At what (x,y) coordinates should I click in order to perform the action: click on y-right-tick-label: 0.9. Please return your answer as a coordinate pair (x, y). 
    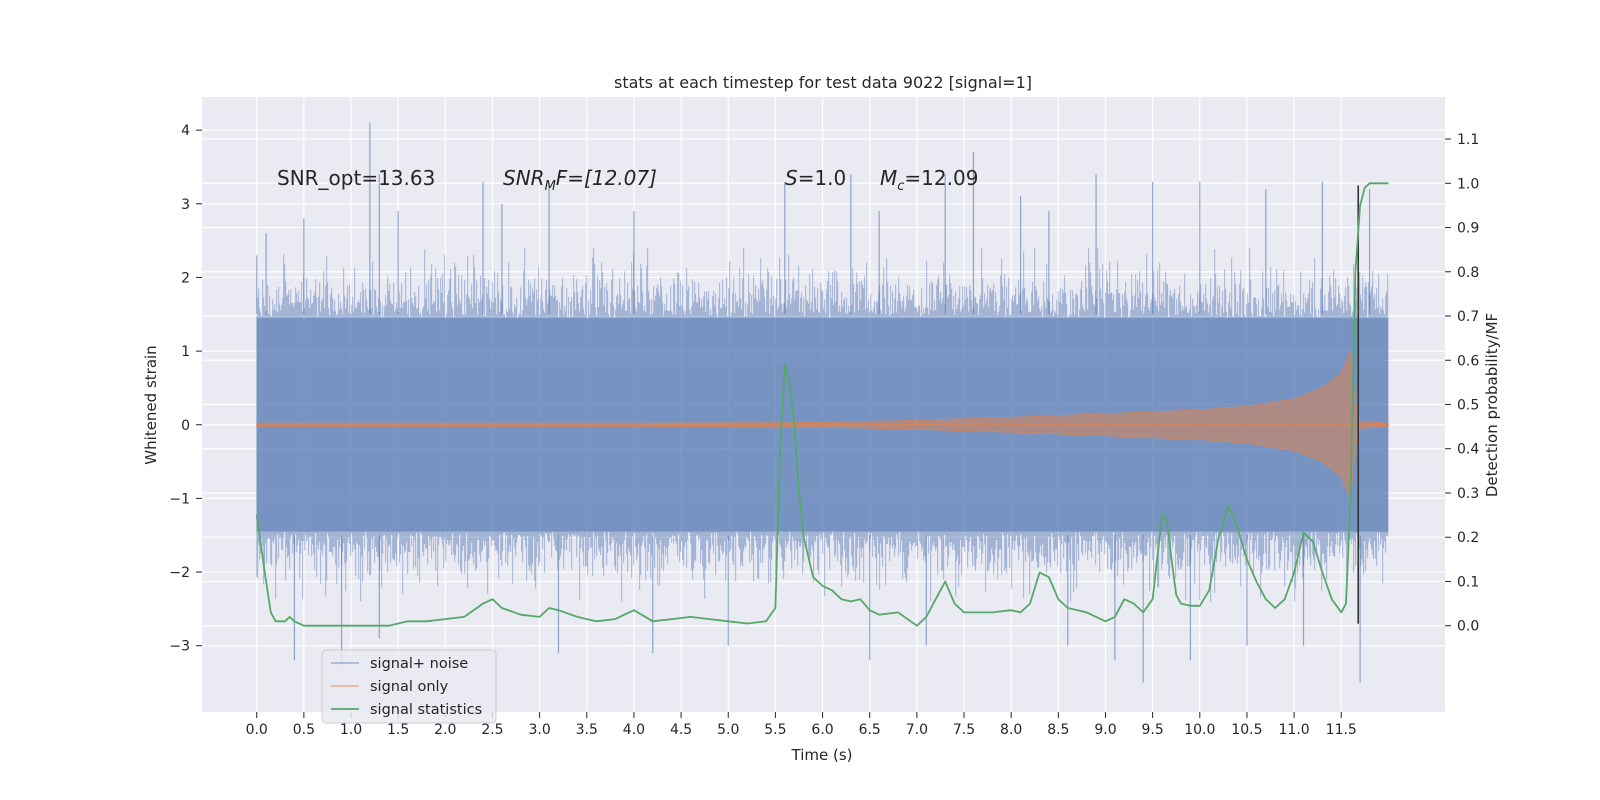
    Looking at the image, I should click on (1468, 229).